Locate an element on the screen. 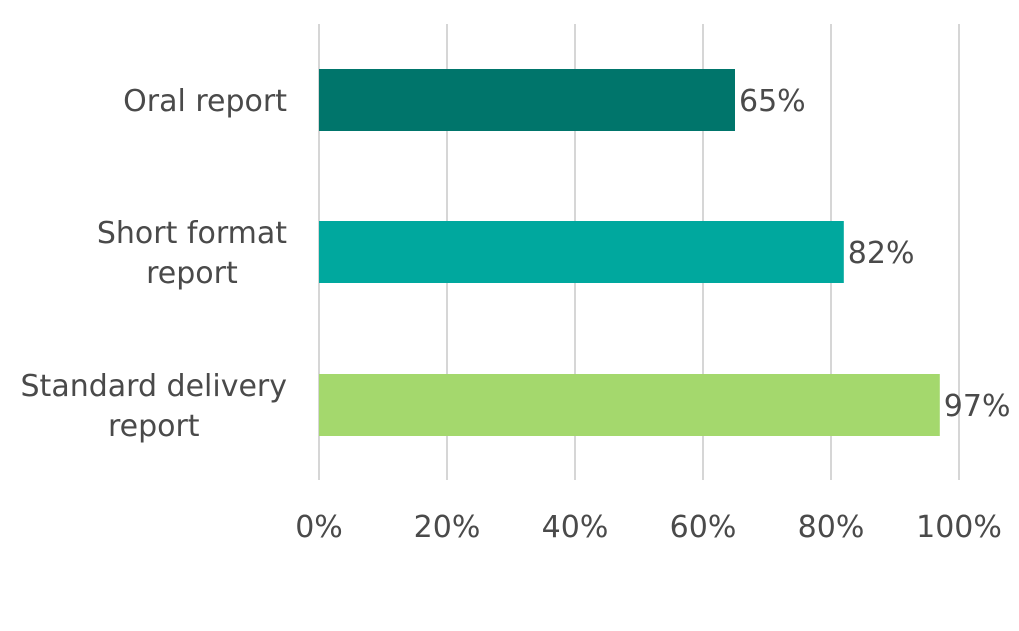  x-tick-label: 80% is located at coordinates (831, 527).